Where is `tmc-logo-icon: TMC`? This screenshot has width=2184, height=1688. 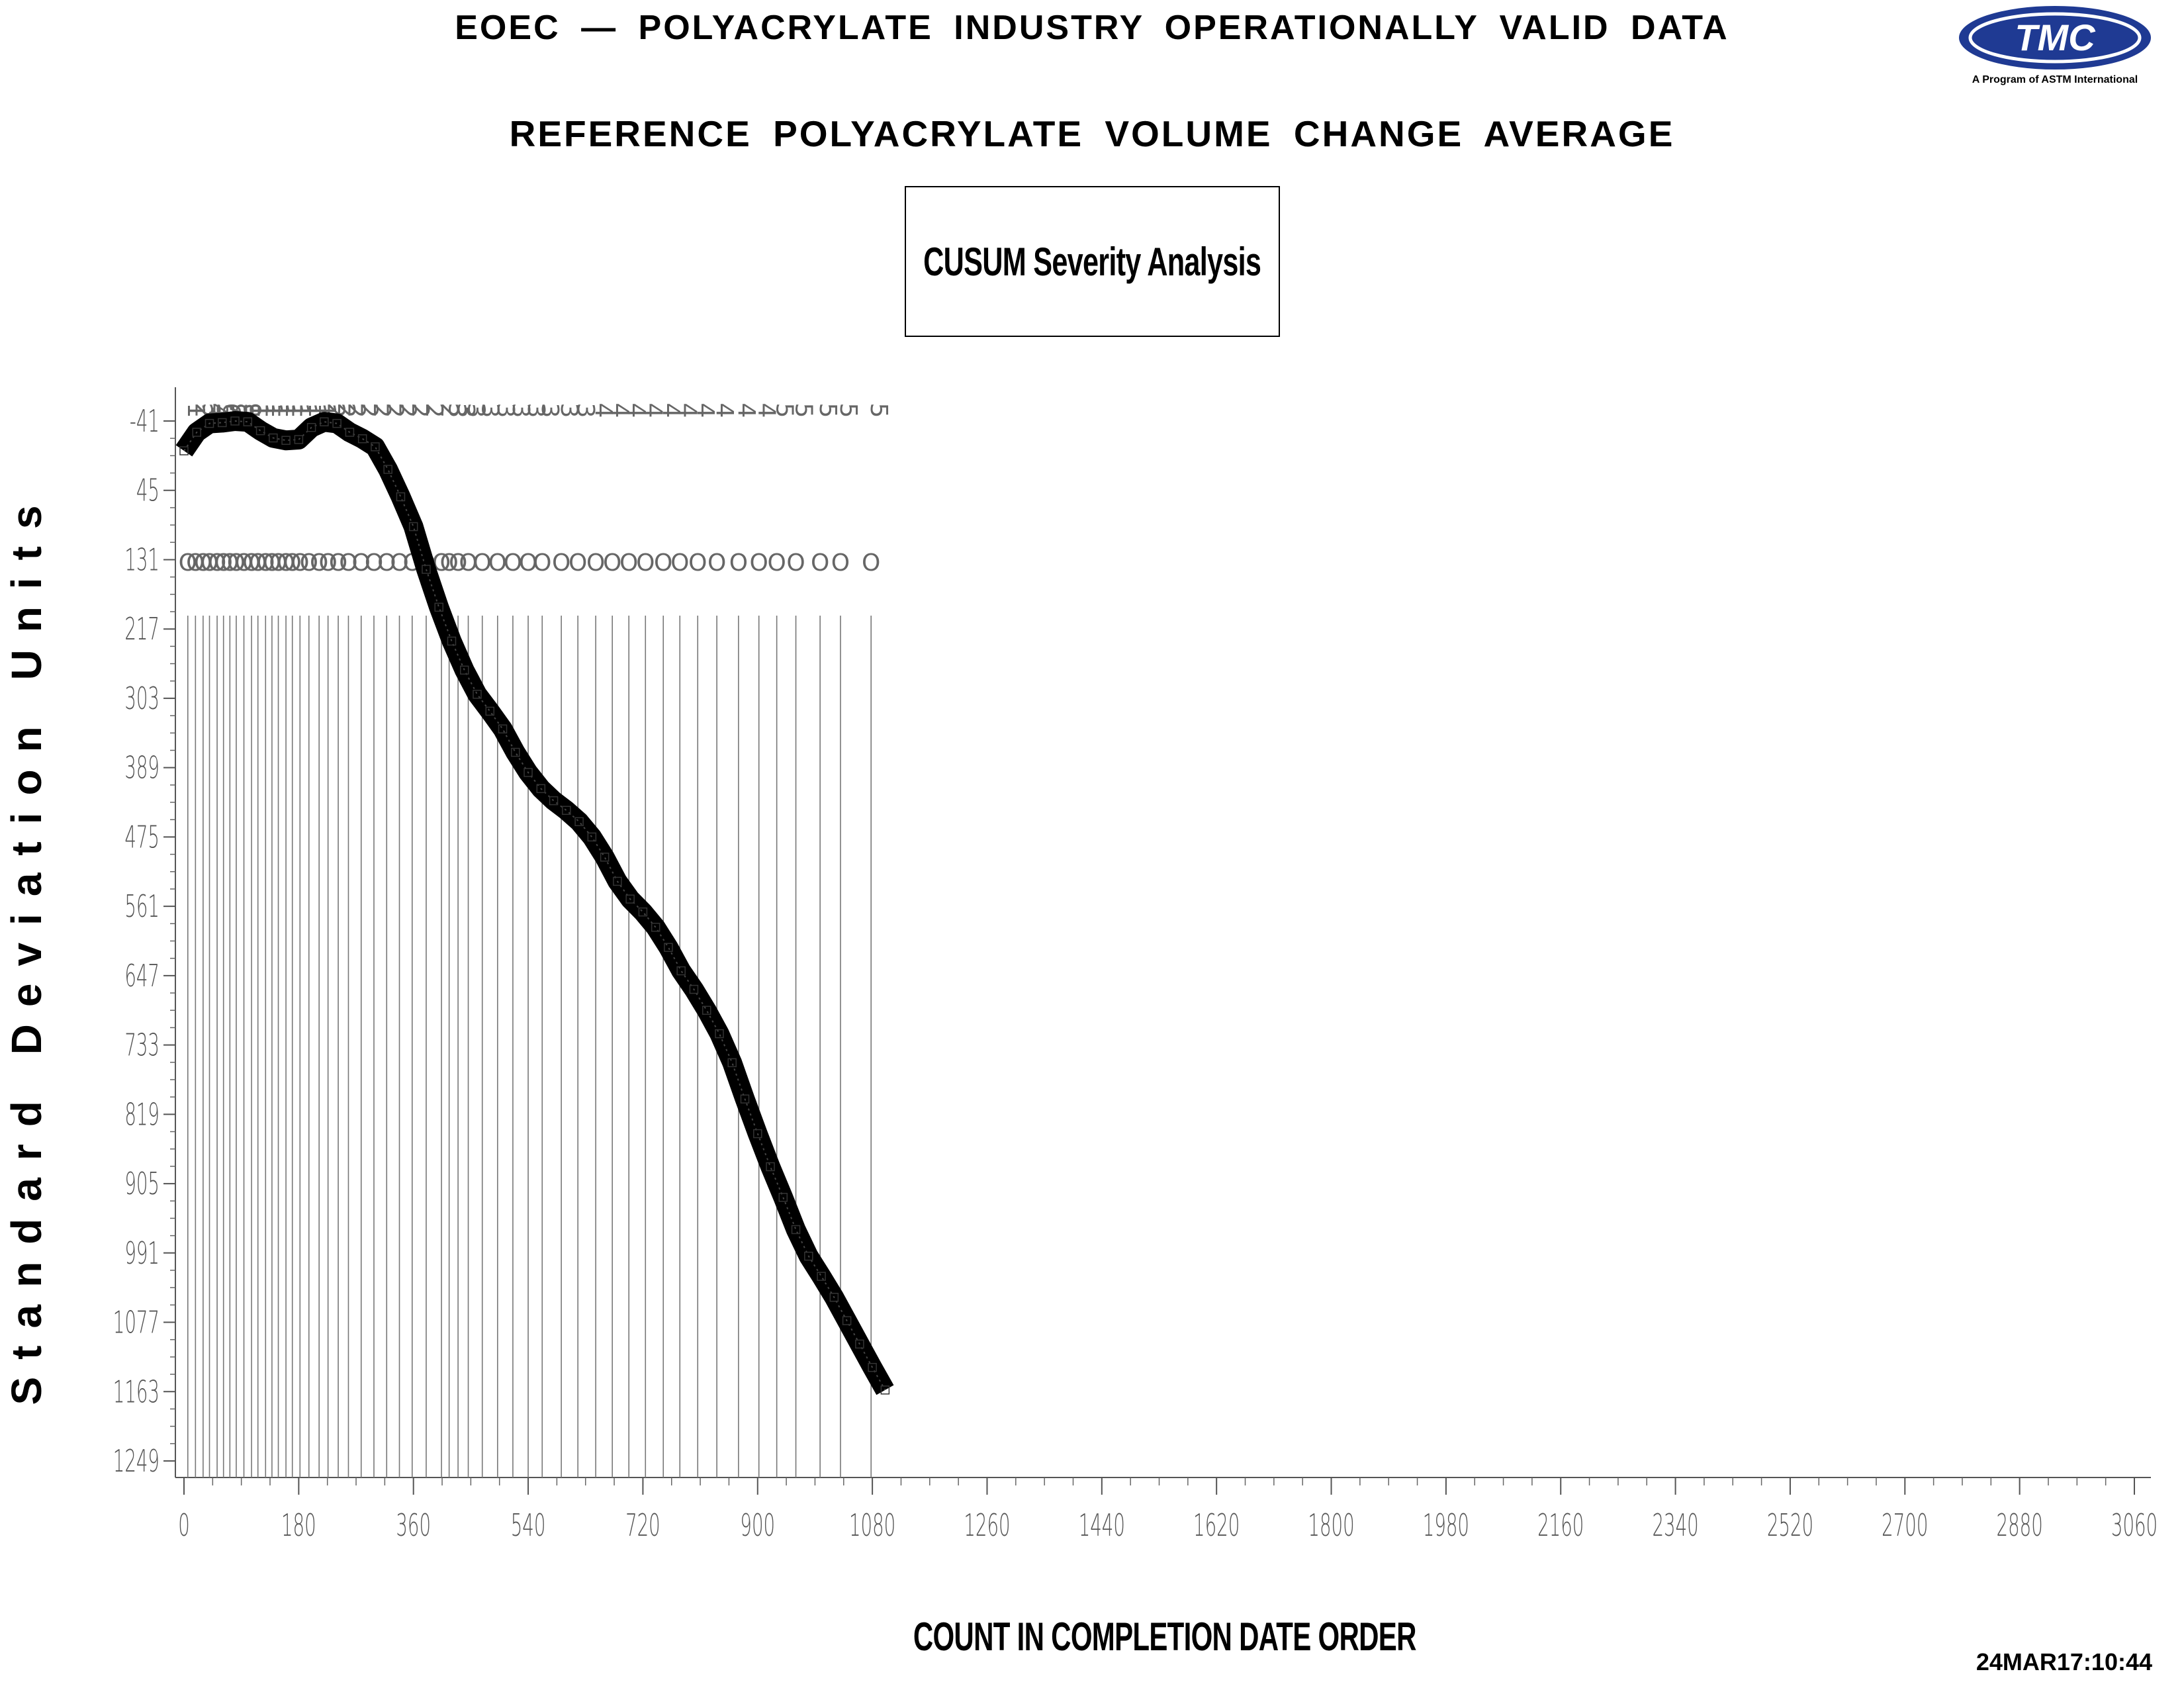 tmc-logo-icon: TMC is located at coordinates (2055, 38).